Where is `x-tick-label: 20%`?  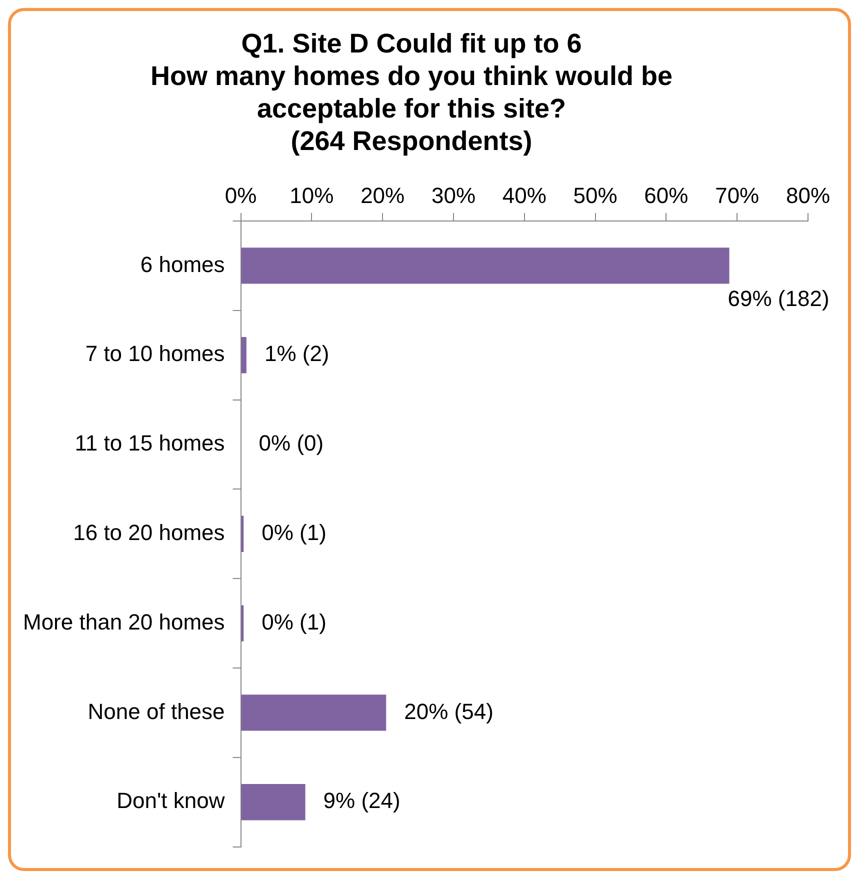 x-tick-label: 20% is located at coordinates (382, 195).